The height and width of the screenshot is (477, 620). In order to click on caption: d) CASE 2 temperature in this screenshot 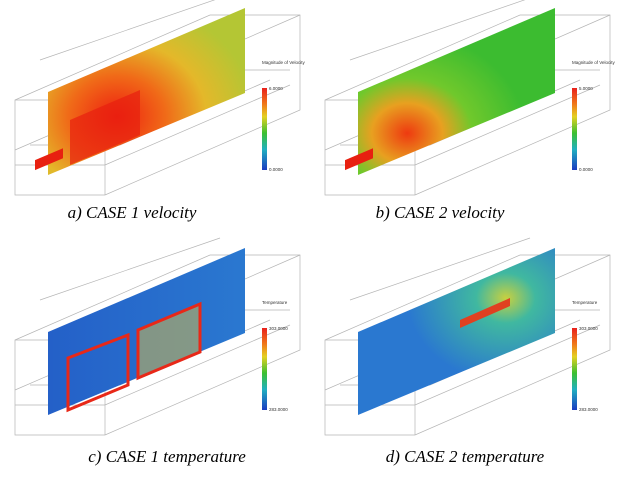, I will do `click(465, 456)`.